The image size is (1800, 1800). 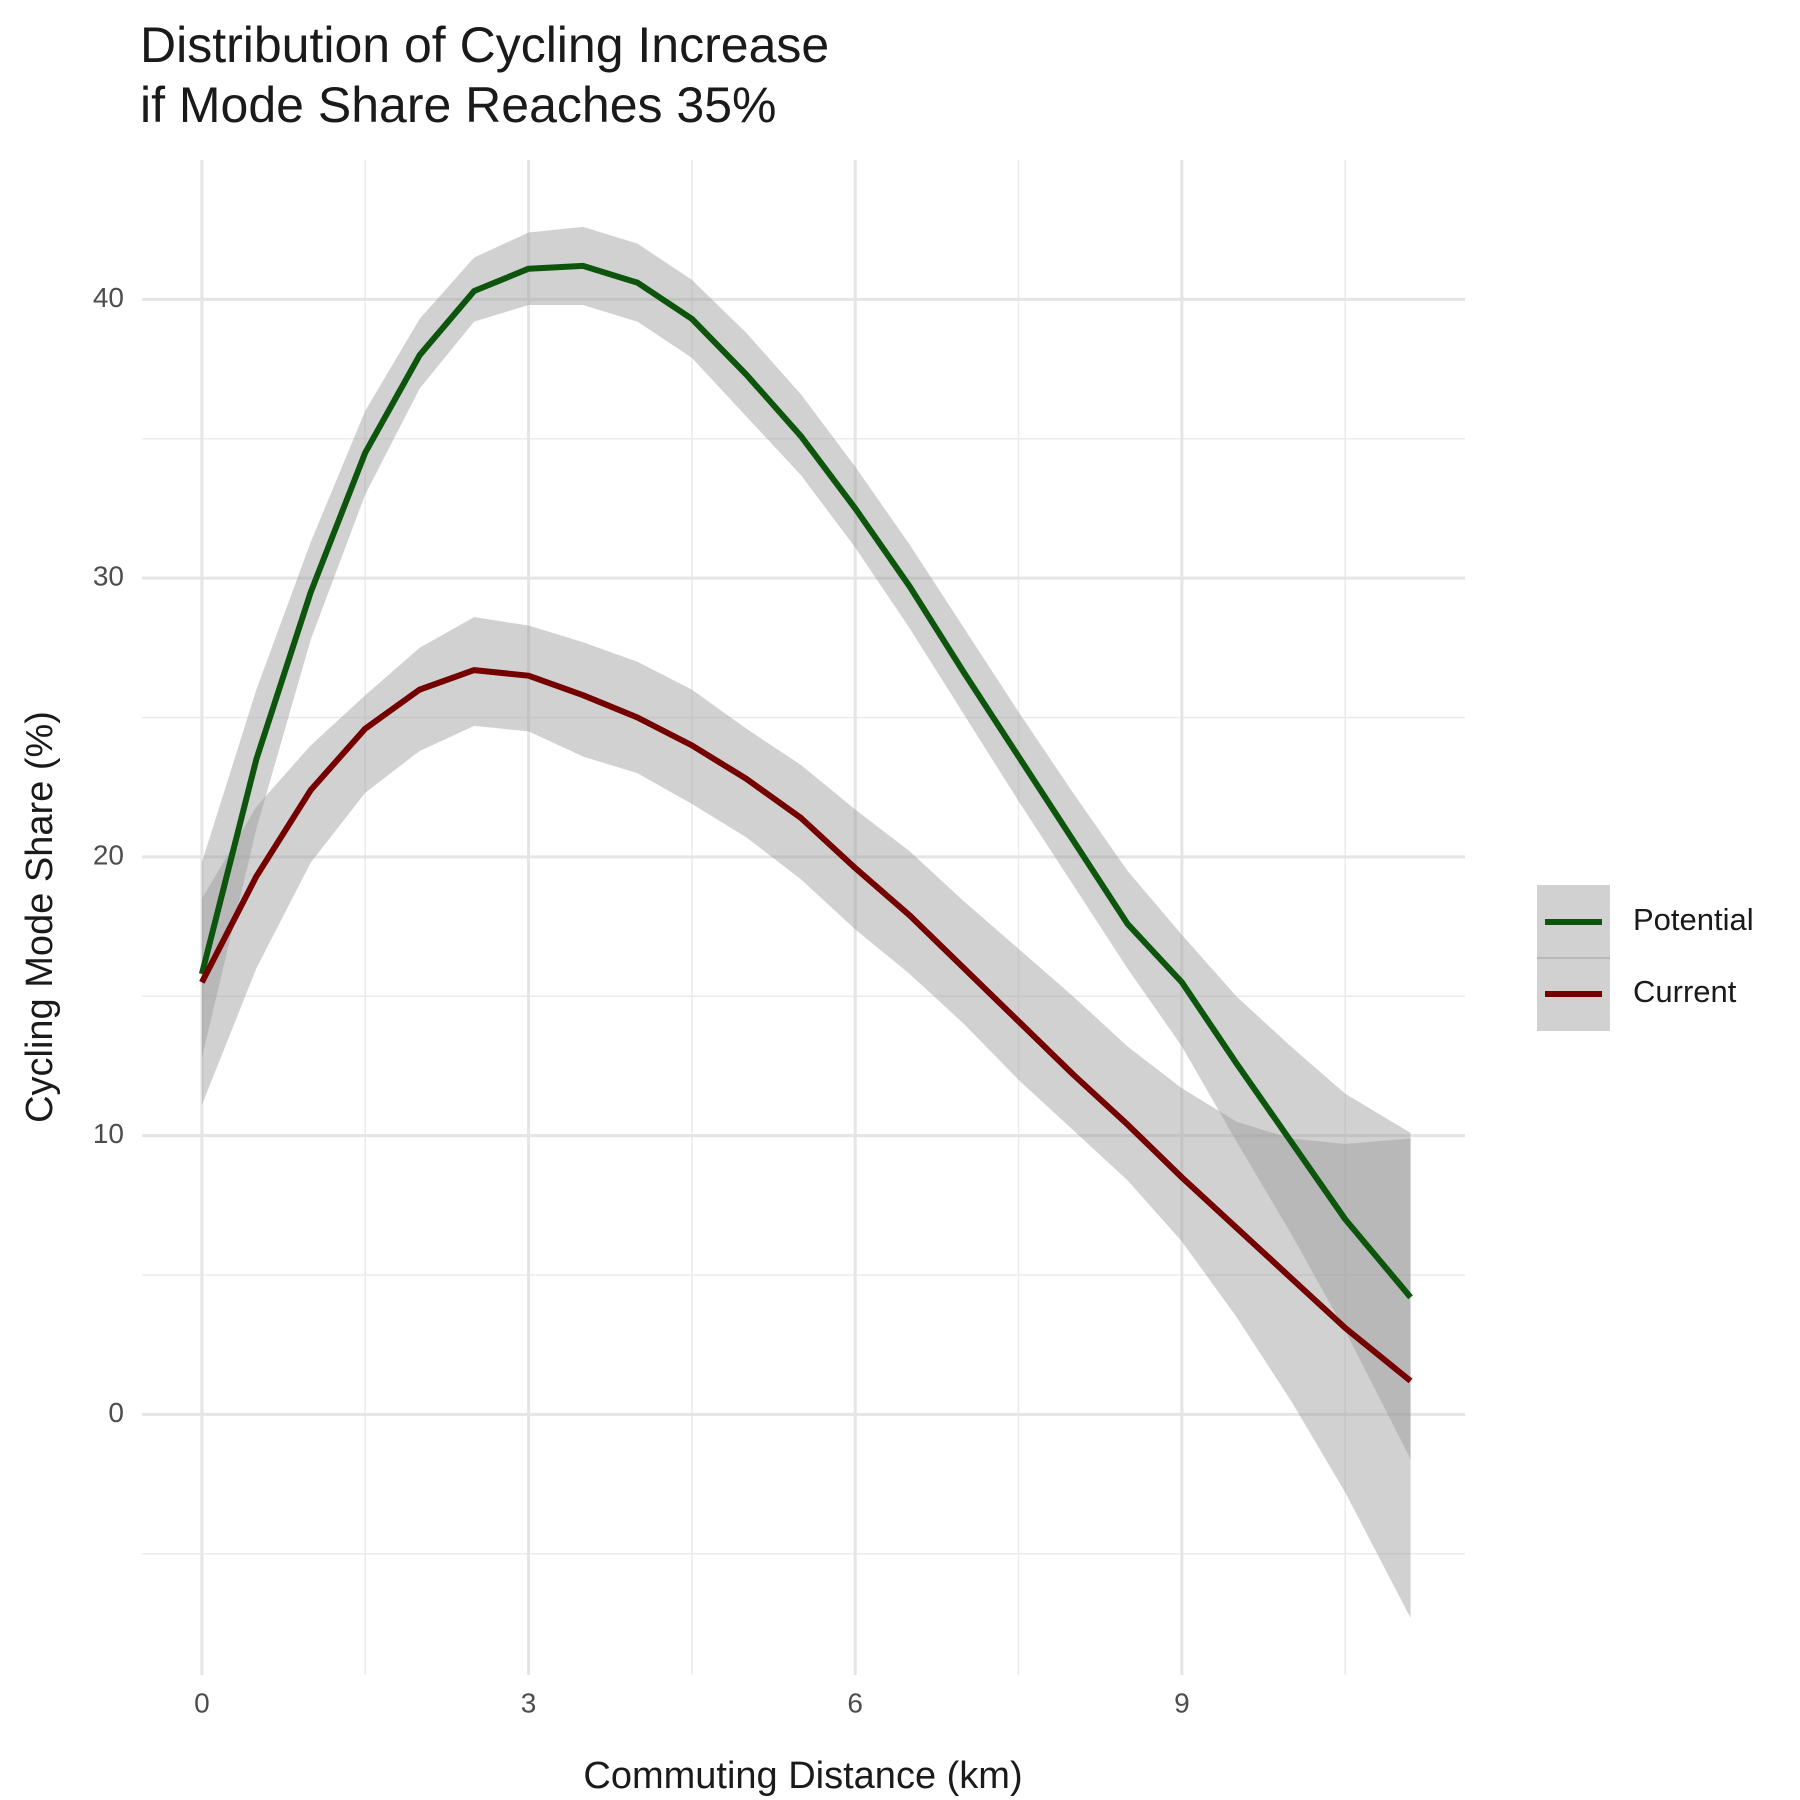 I want to click on x-tick-label: 6, so click(x=855, y=1702).